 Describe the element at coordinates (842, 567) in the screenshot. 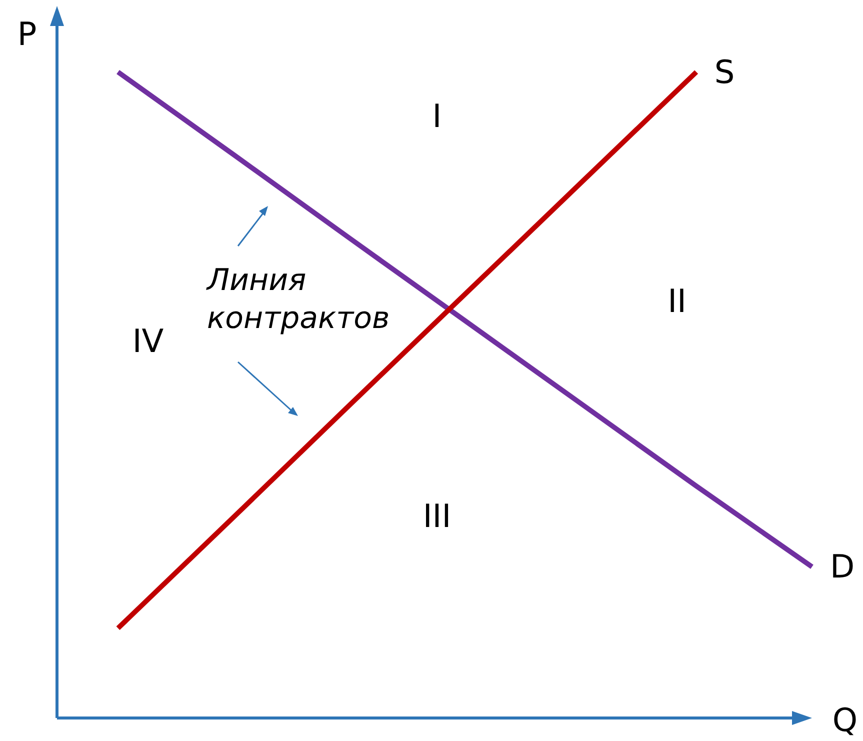

I see `series-label: D` at that location.